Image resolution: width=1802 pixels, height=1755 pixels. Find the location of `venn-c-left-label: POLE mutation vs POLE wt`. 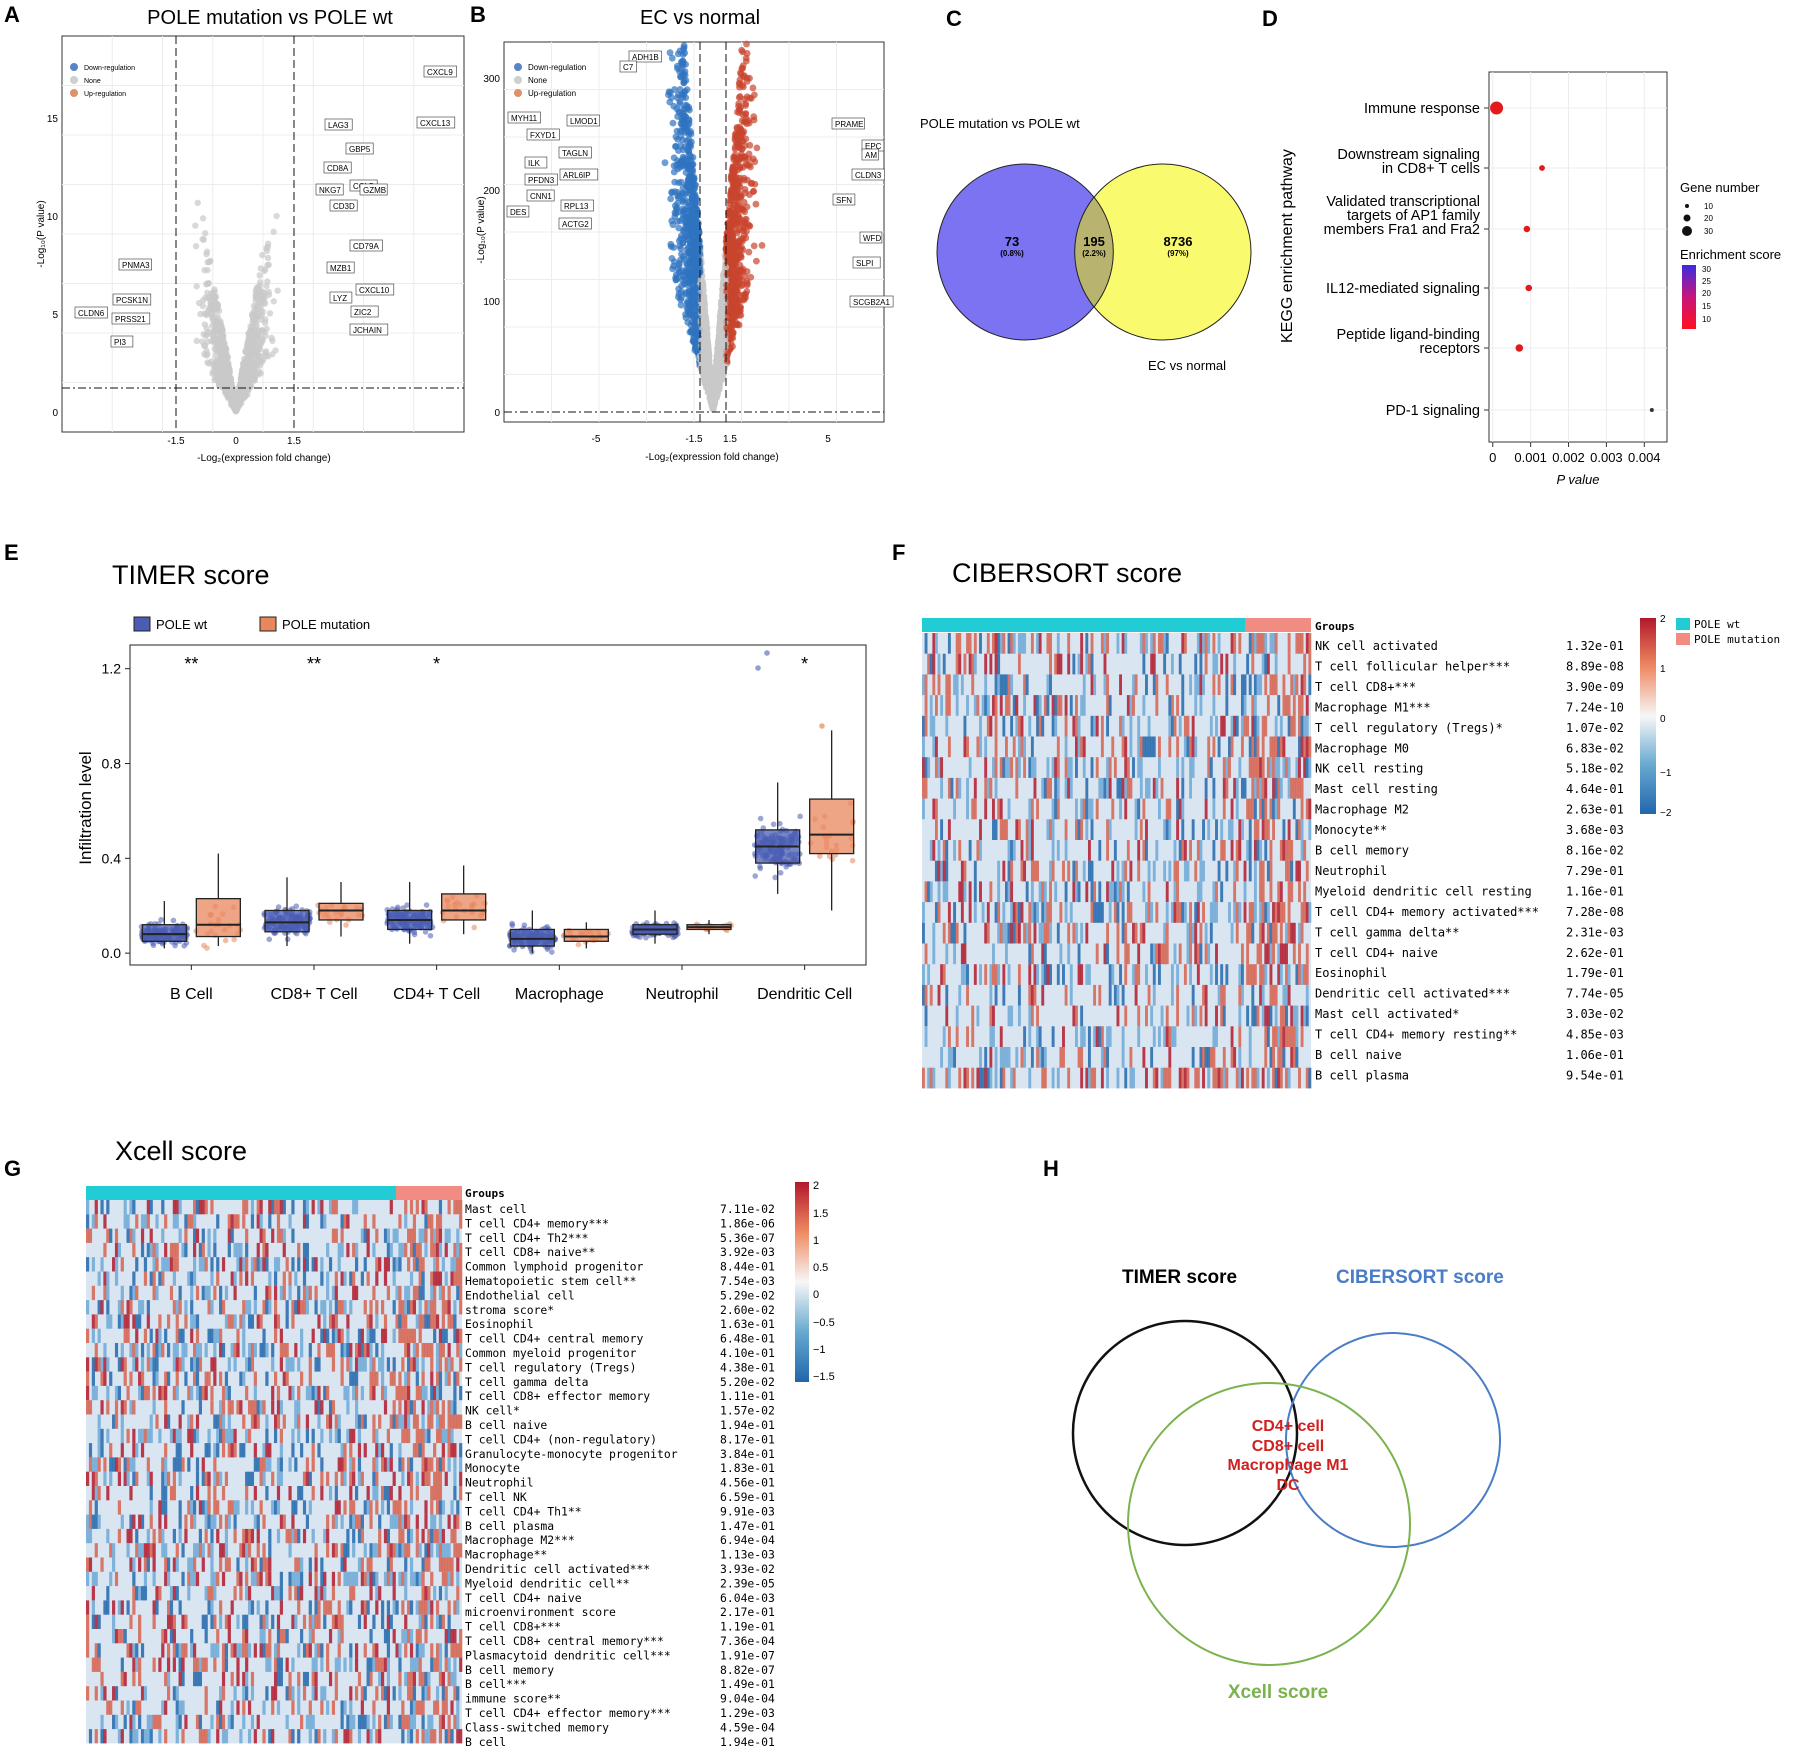

venn-c-left-label: POLE mutation vs POLE wt is located at coordinates (1000, 123).